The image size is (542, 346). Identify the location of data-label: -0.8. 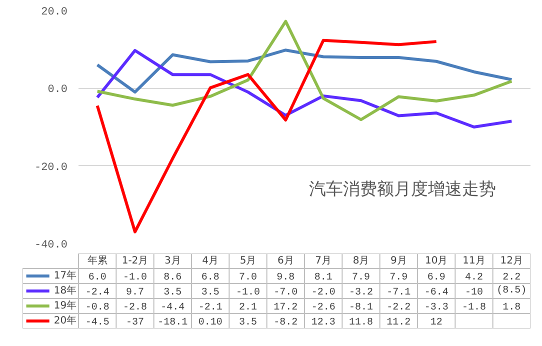
(97, 308).